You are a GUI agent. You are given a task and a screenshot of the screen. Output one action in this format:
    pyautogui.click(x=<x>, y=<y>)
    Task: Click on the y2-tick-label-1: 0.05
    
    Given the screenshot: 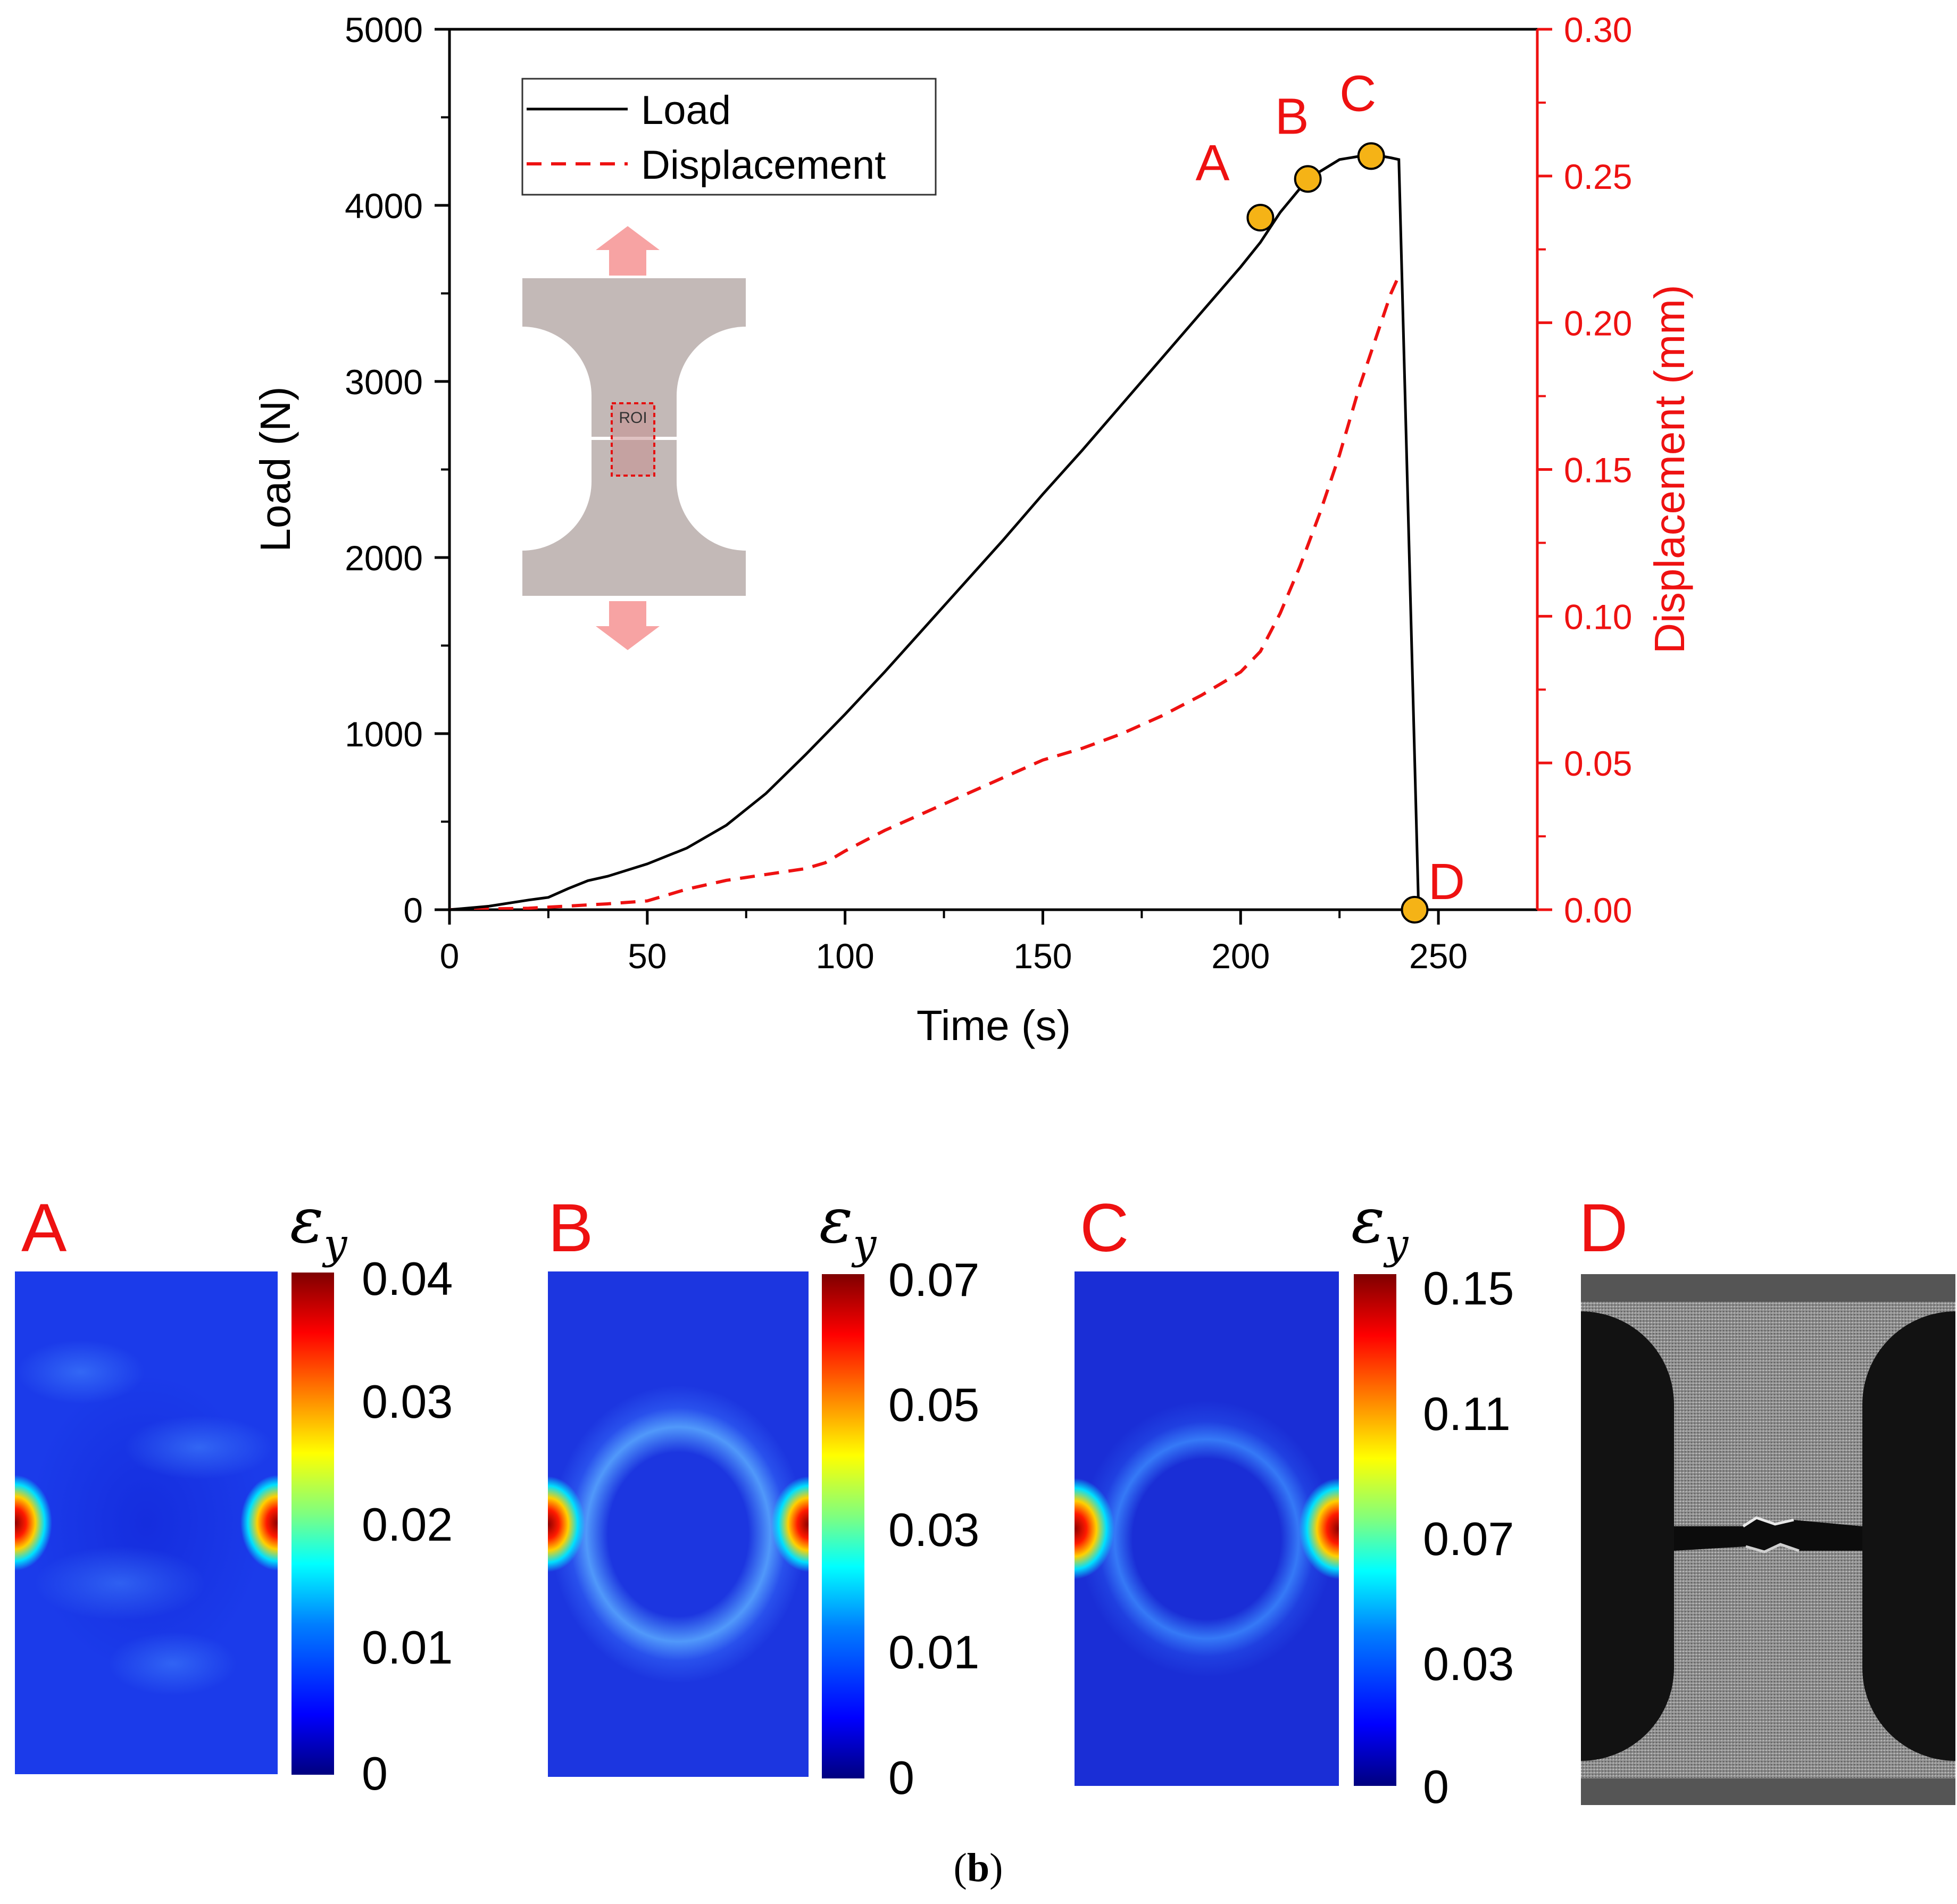 What is the action you would take?
    pyautogui.click(x=1598, y=764)
    